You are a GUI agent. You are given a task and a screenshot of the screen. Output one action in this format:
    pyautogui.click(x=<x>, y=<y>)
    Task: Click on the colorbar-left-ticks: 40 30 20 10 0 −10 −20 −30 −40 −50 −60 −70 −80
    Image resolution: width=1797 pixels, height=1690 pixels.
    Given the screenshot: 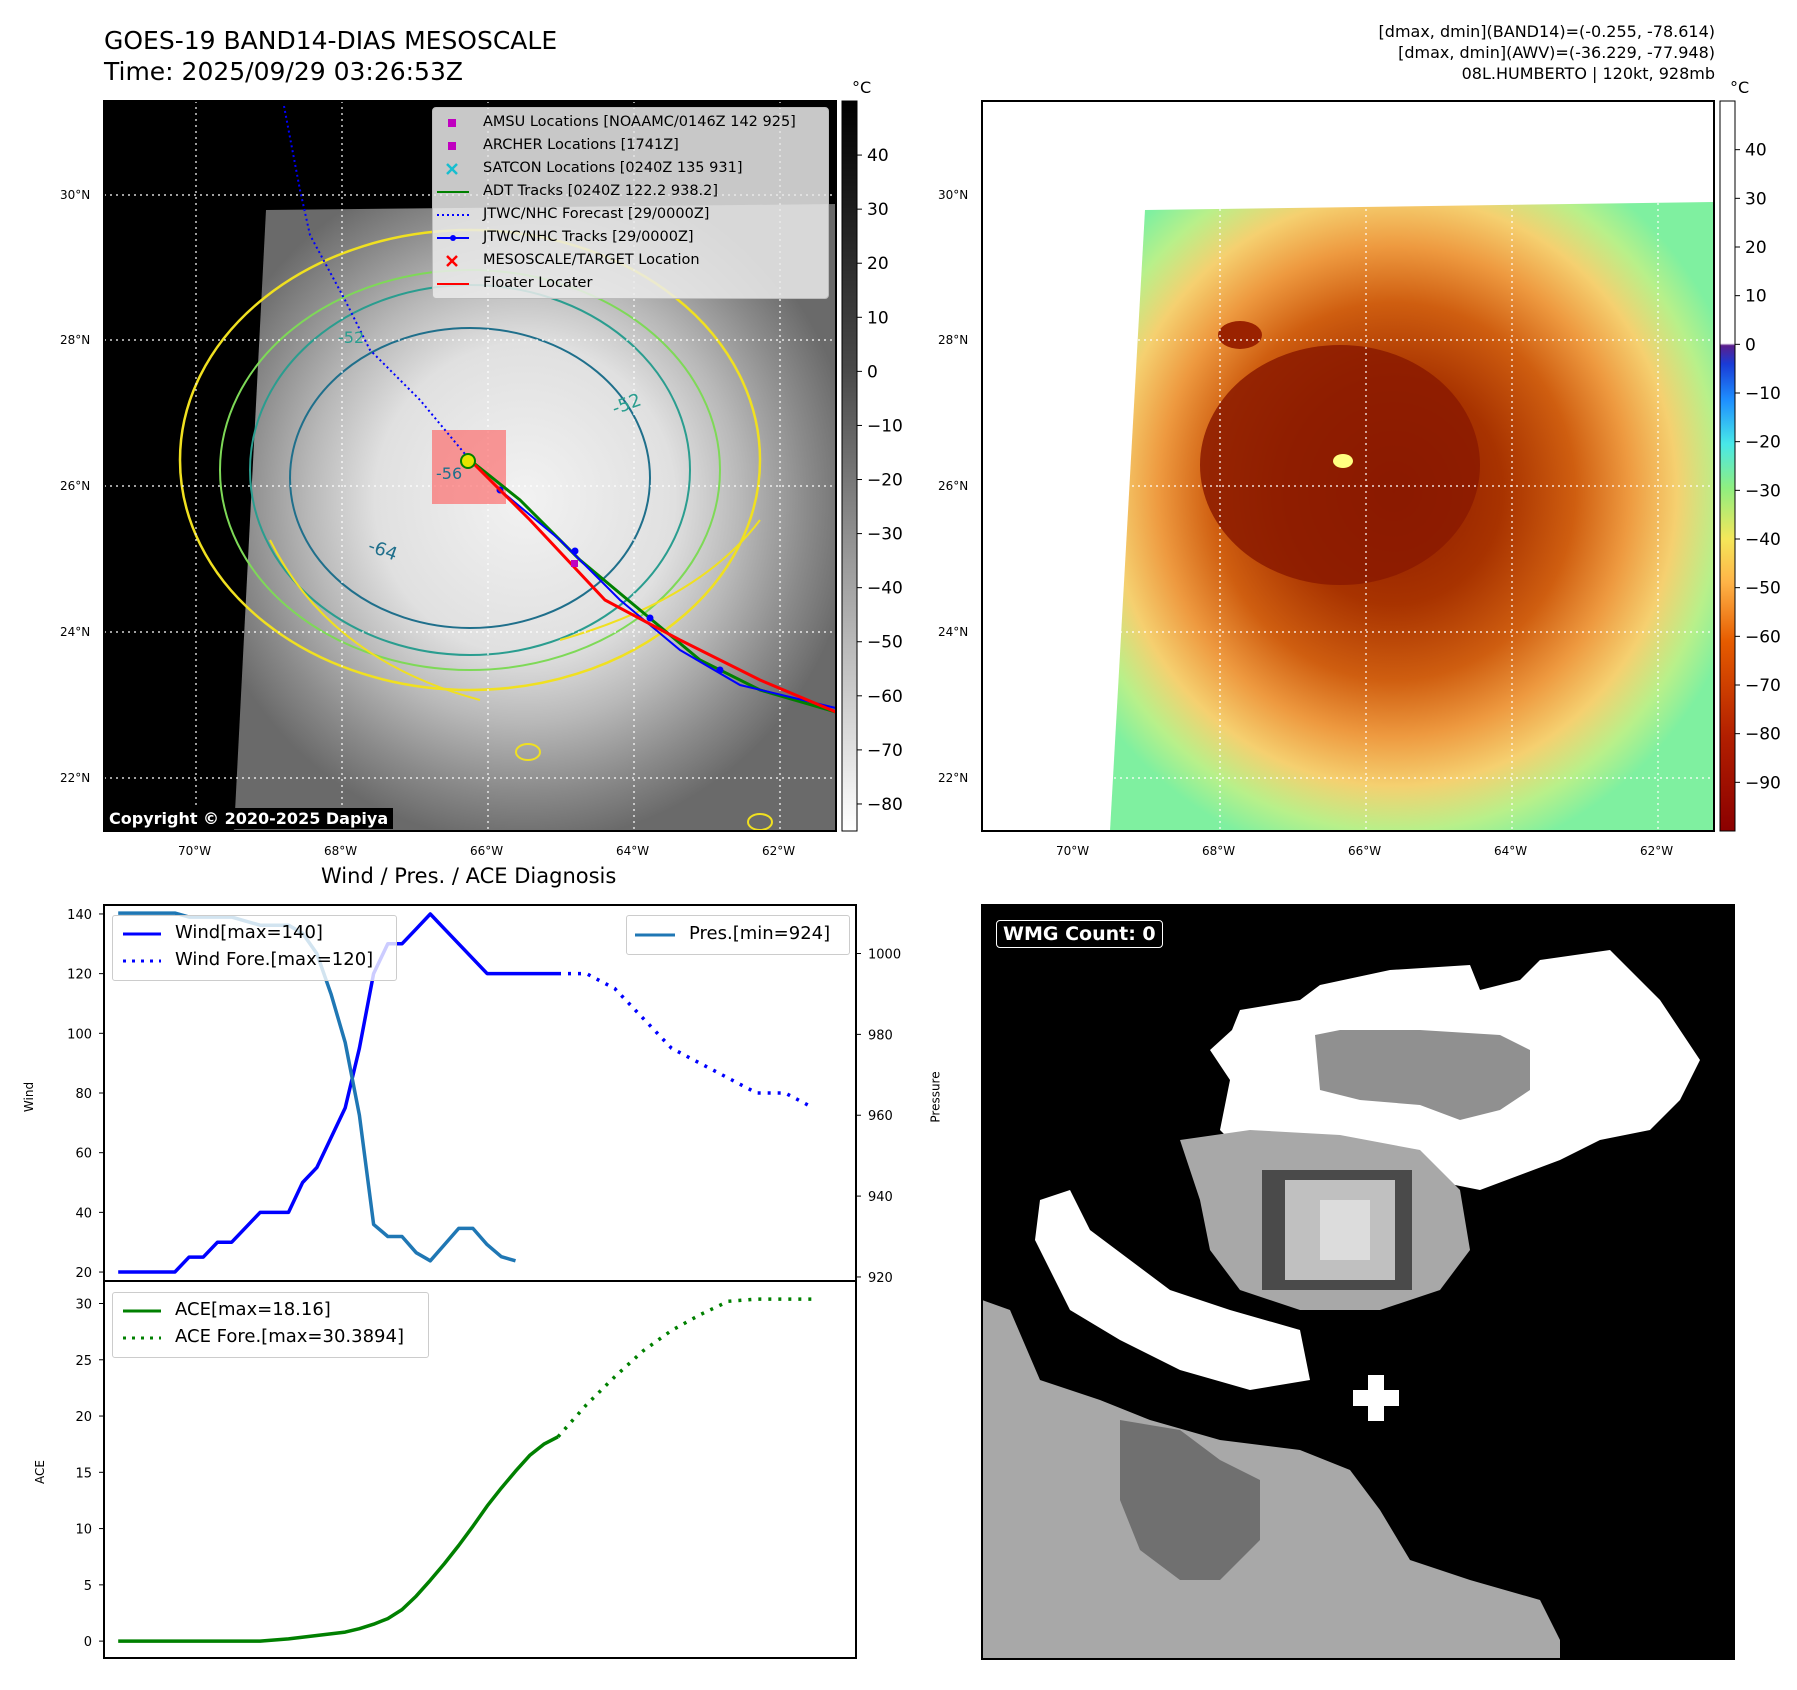 What is the action you would take?
    pyautogui.click(x=880, y=480)
    